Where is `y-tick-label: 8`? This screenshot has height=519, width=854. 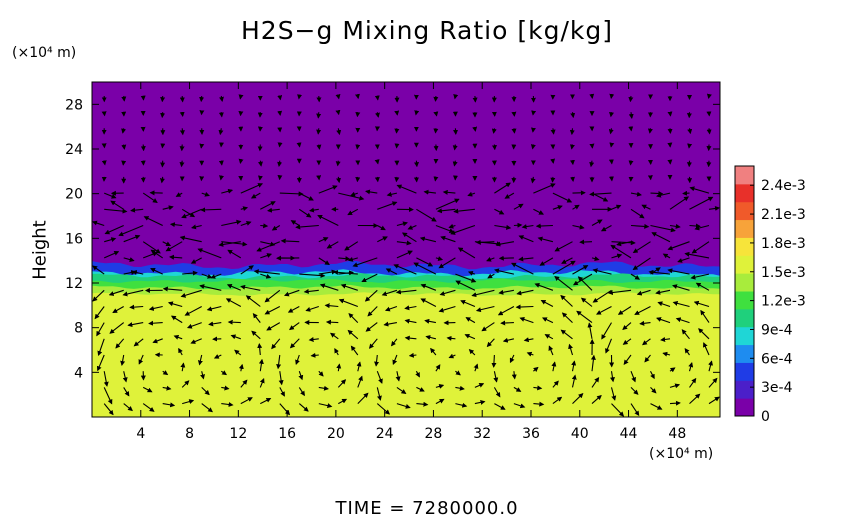 y-tick-label: 8 is located at coordinates (78, 329).